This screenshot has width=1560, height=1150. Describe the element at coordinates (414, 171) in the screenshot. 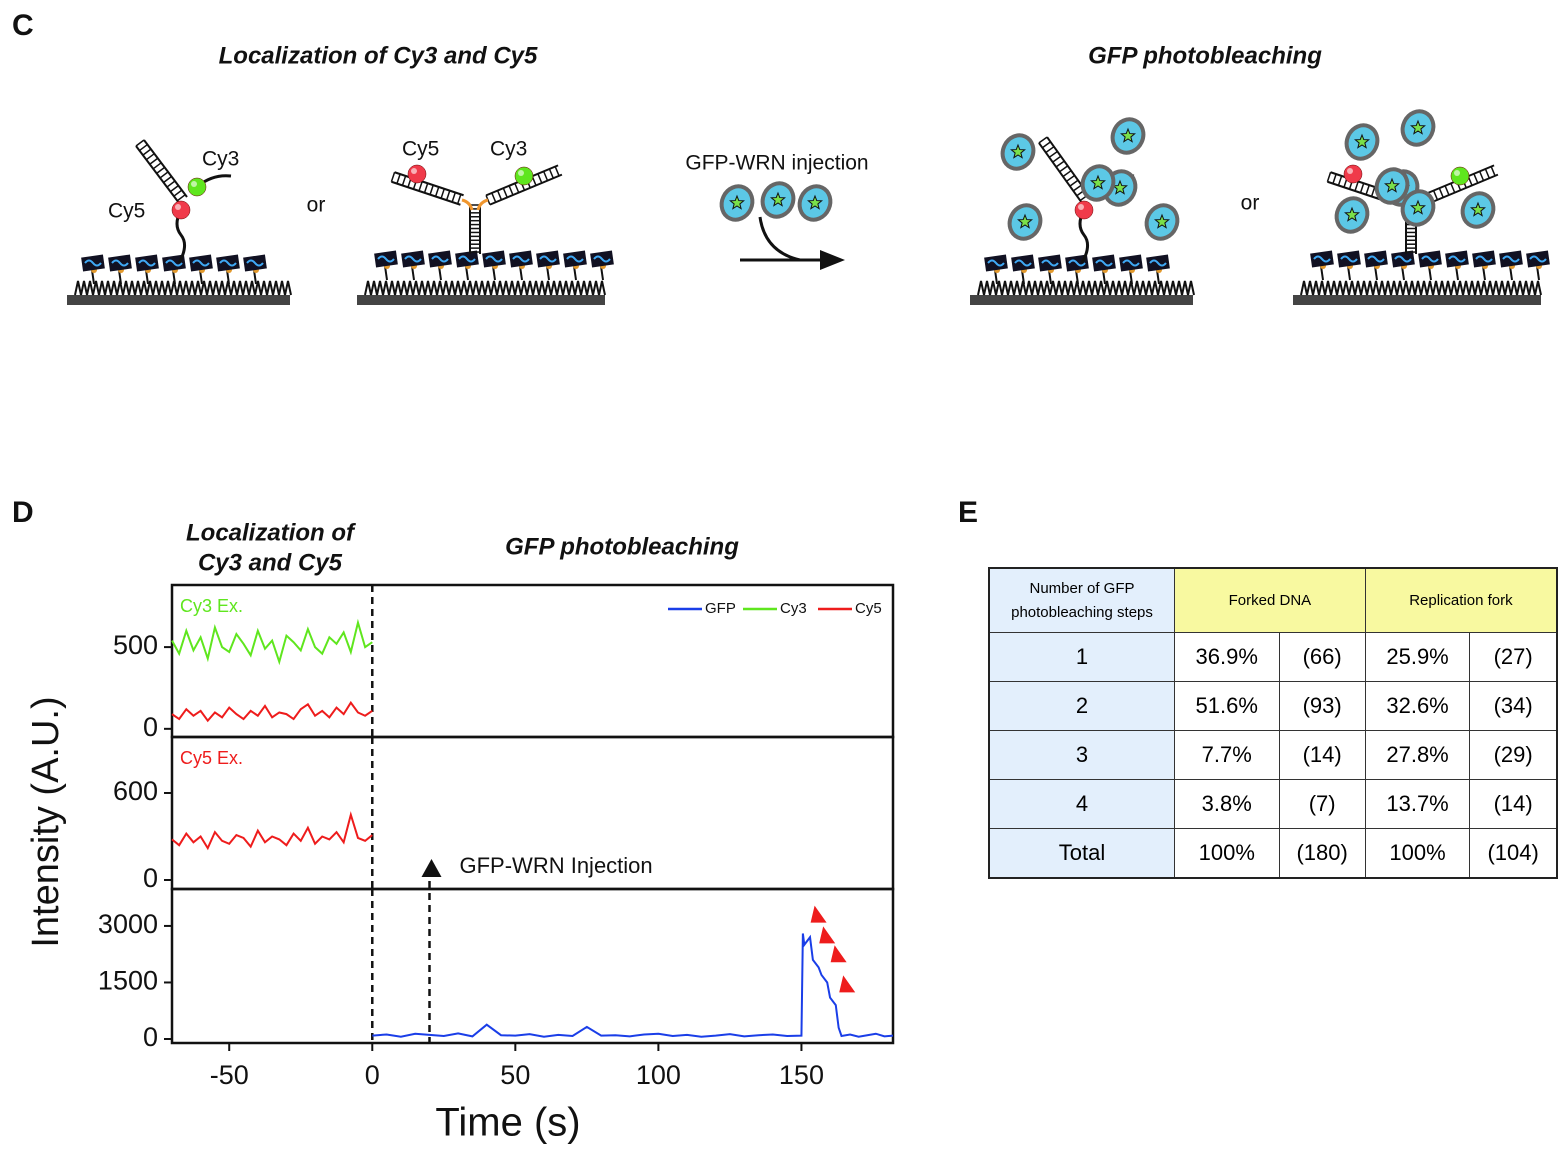

I see `cy5-dye-shine` at that location.